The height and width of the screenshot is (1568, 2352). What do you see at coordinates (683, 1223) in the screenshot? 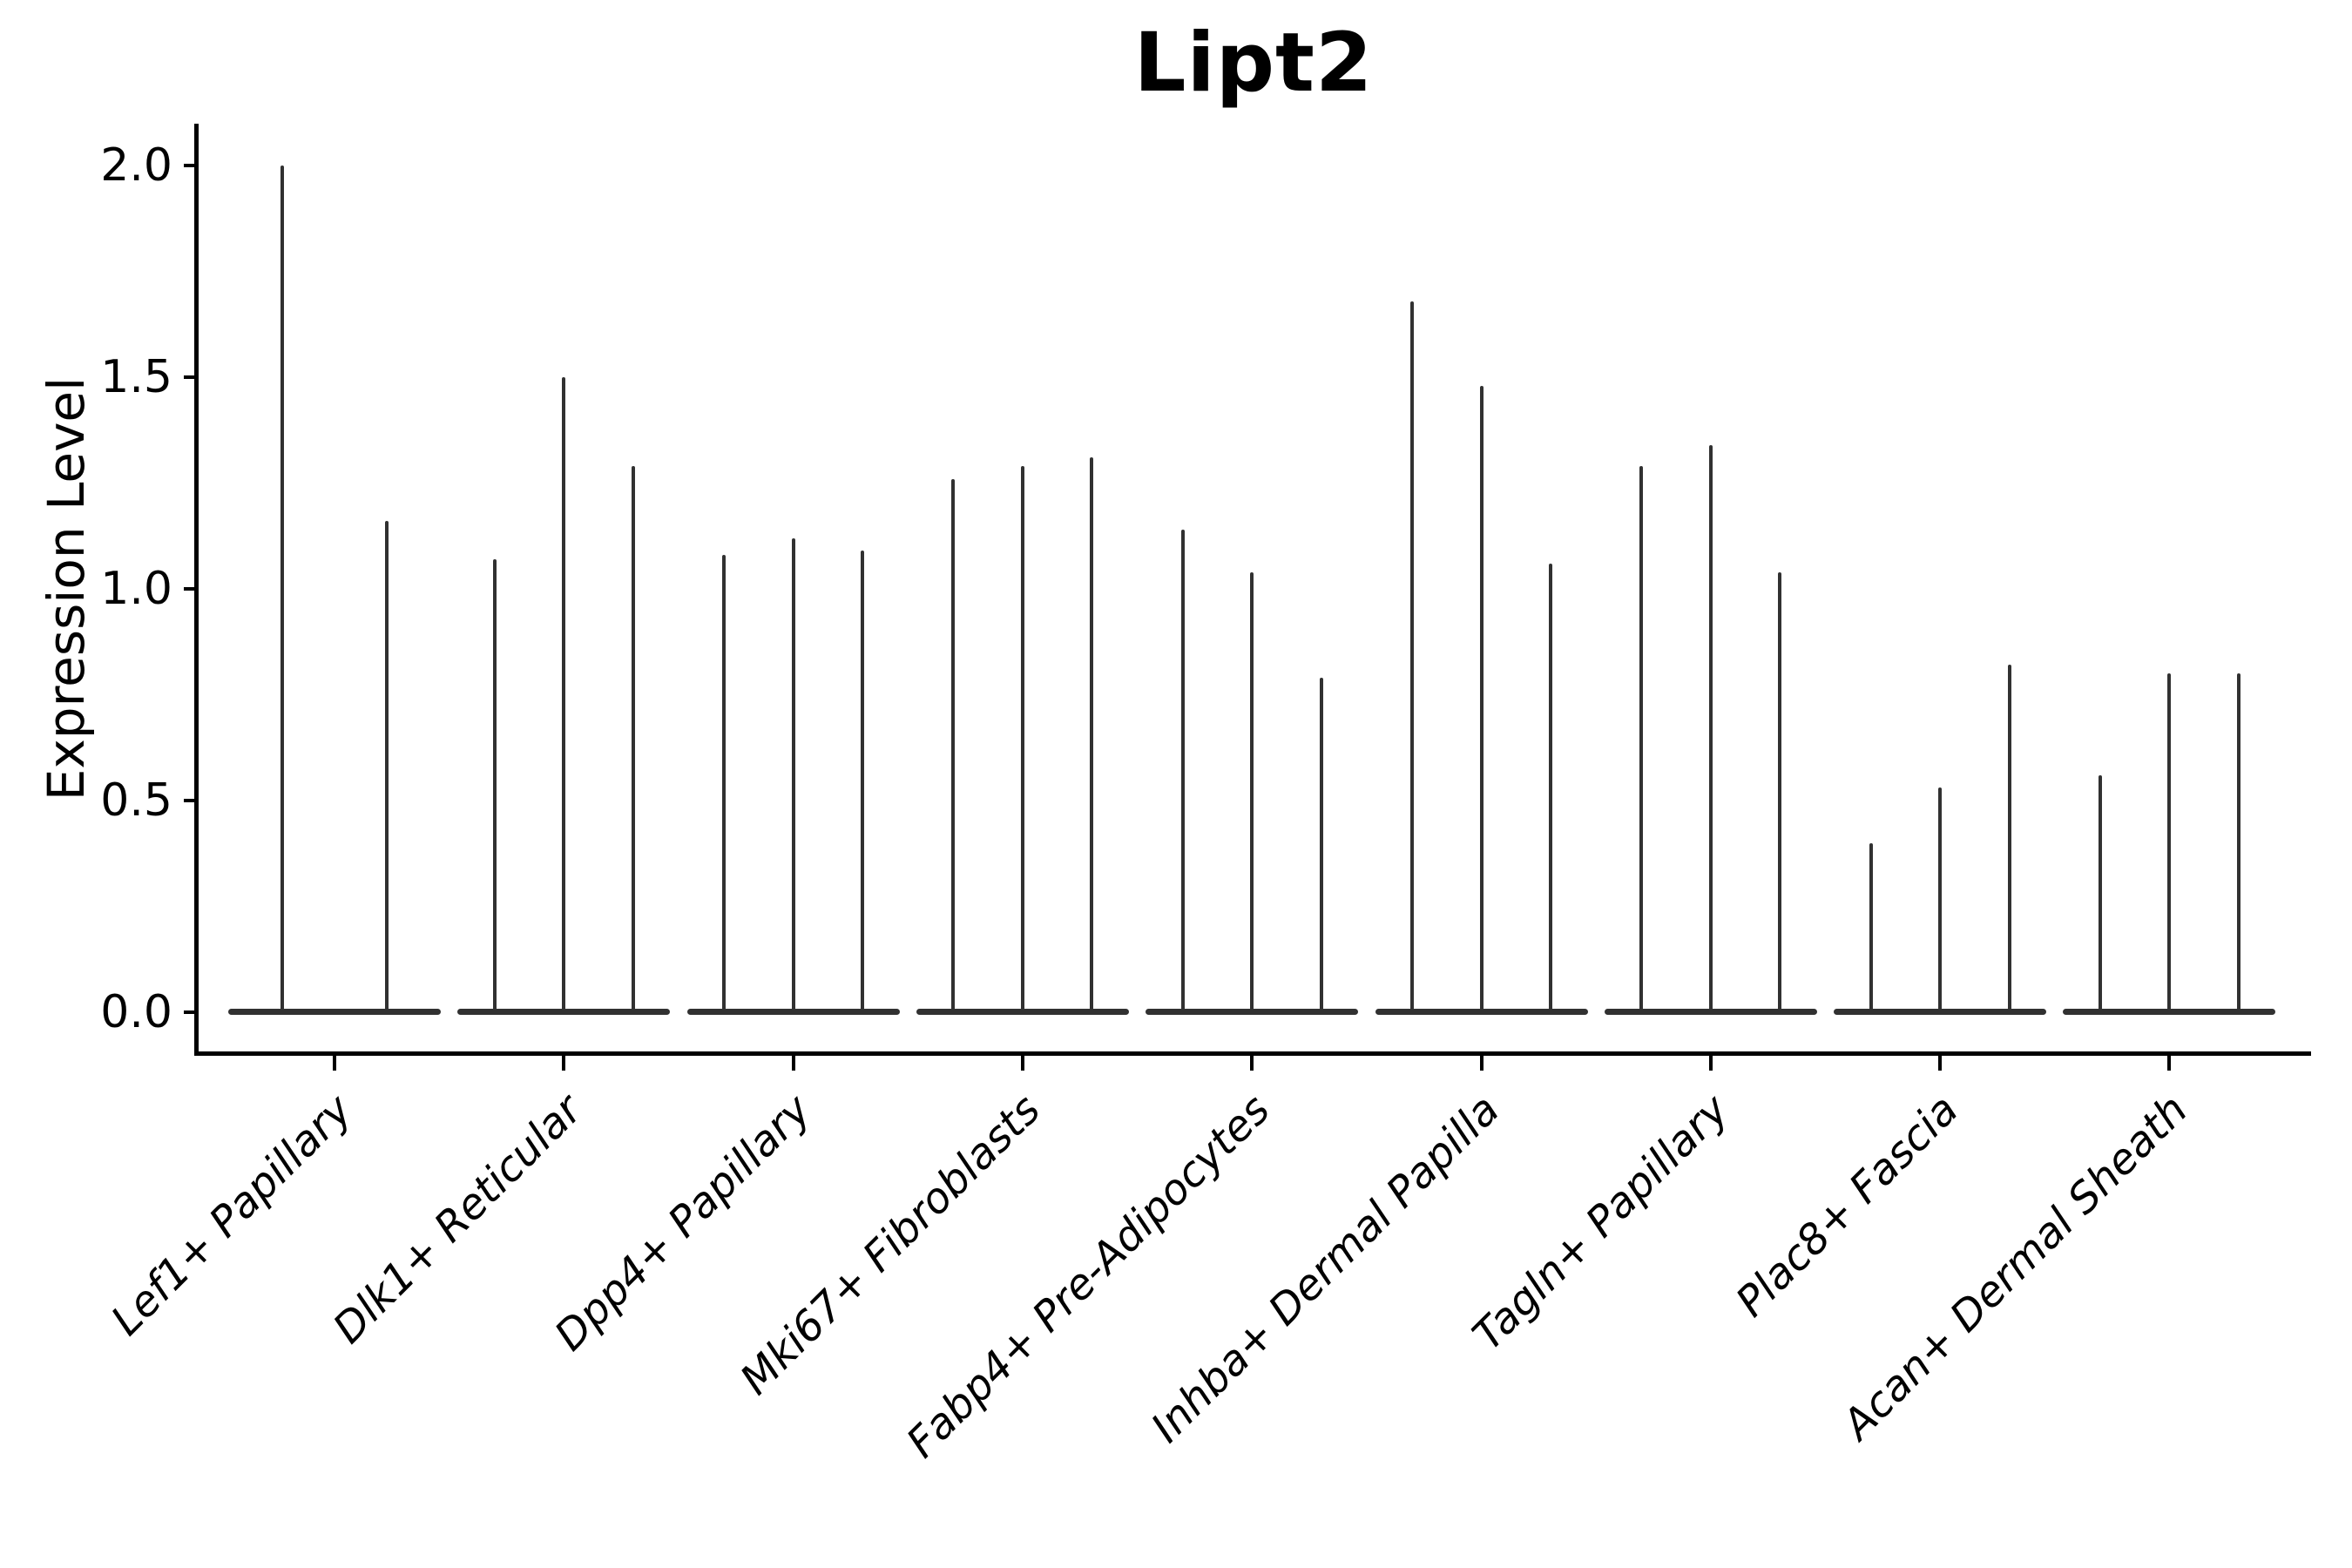
I see `x-tick-label: Dpp4+ Papillary` at bounding box center [683, 1223].